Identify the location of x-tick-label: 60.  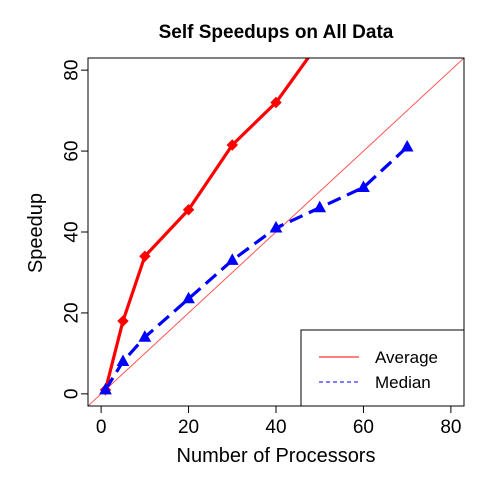
(363, 427).